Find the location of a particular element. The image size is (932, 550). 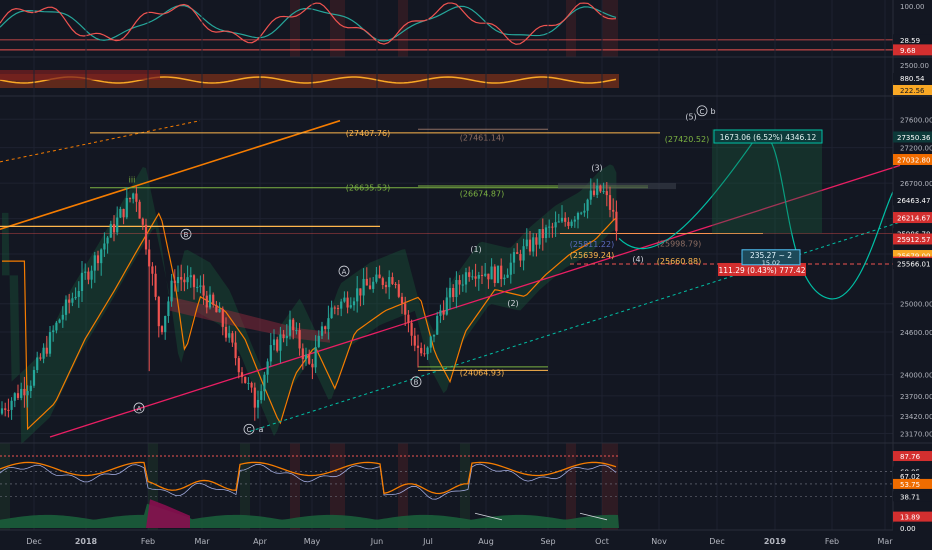

loss-label-bg is located at coordinates (762, 269).